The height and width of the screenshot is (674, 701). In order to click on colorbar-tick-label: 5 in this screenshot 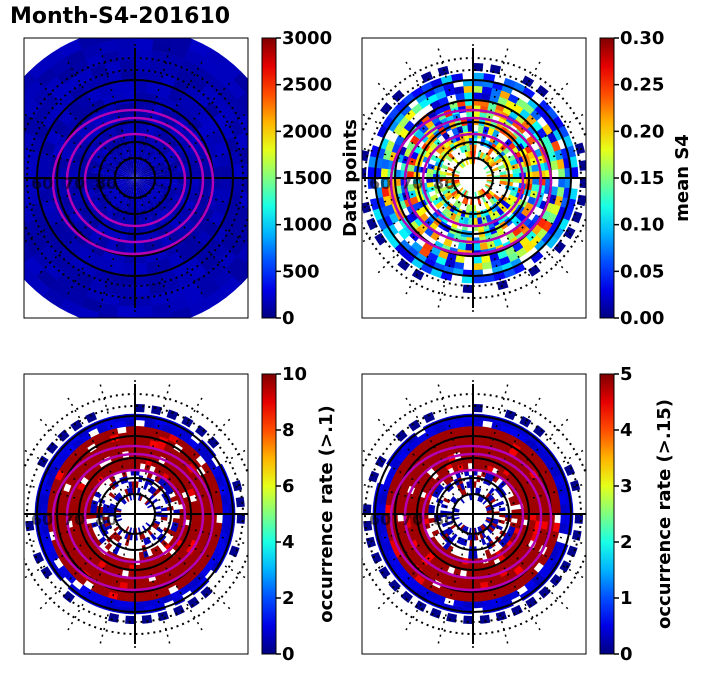, I will do `click(626, 374)`.